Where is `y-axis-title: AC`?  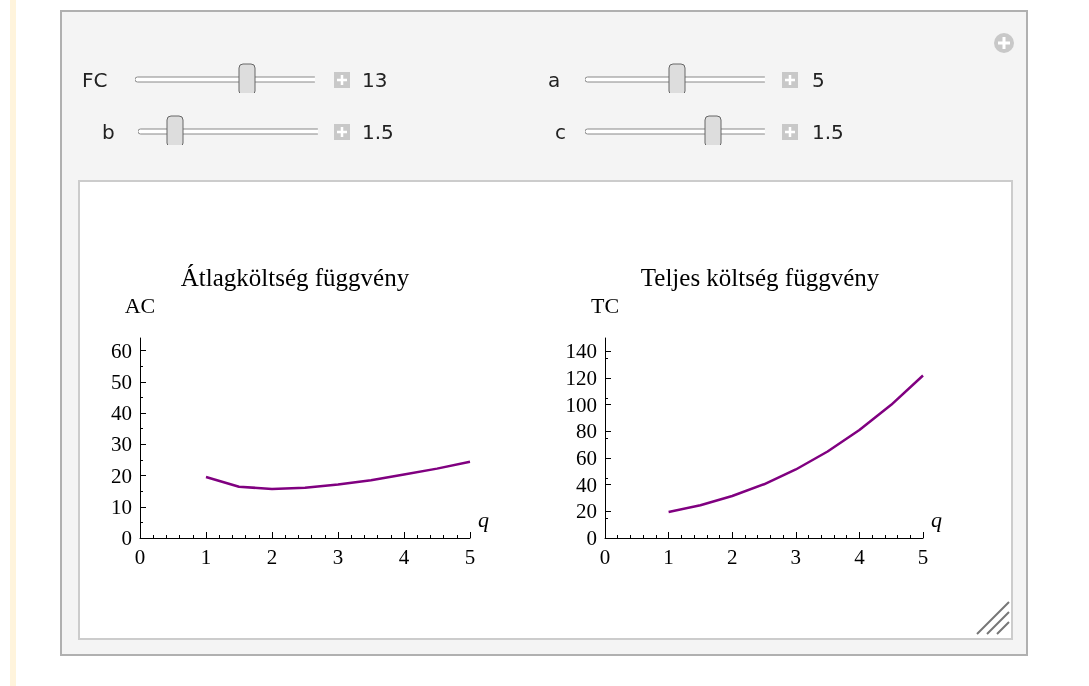 y-axis-title: AC is located at coordinates (140, 305).